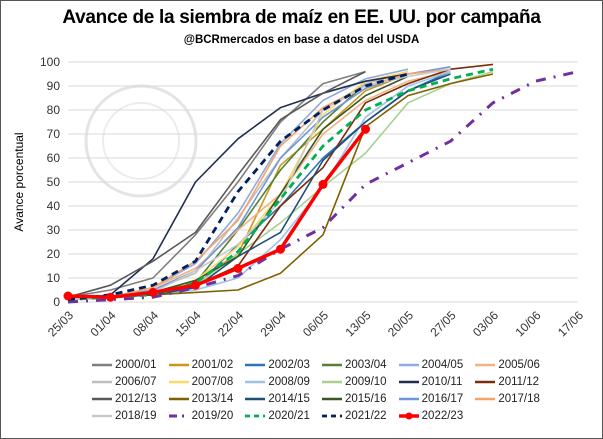 This screenshot has width=603, height=439. Describe the element at coordinates (519, 382) in the screenshot. I see `legend-label: 2011/12` at that location.